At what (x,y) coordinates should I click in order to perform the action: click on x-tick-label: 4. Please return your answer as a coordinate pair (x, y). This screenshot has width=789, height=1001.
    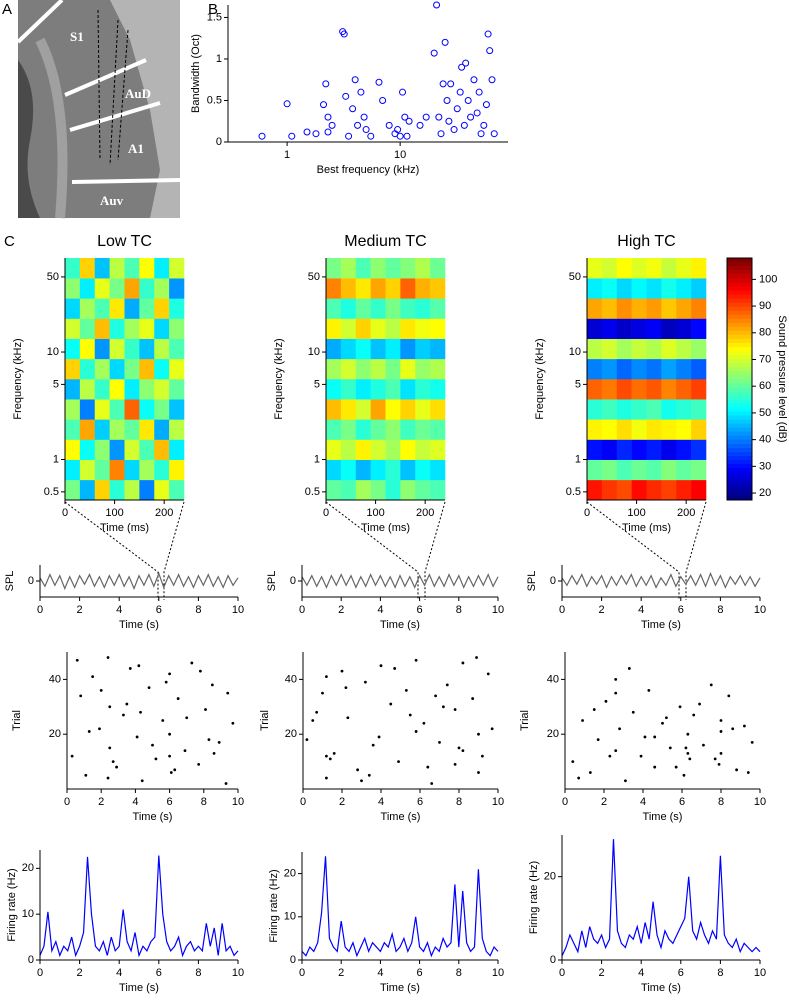
    Looking at the image, I should click on (641, 610).